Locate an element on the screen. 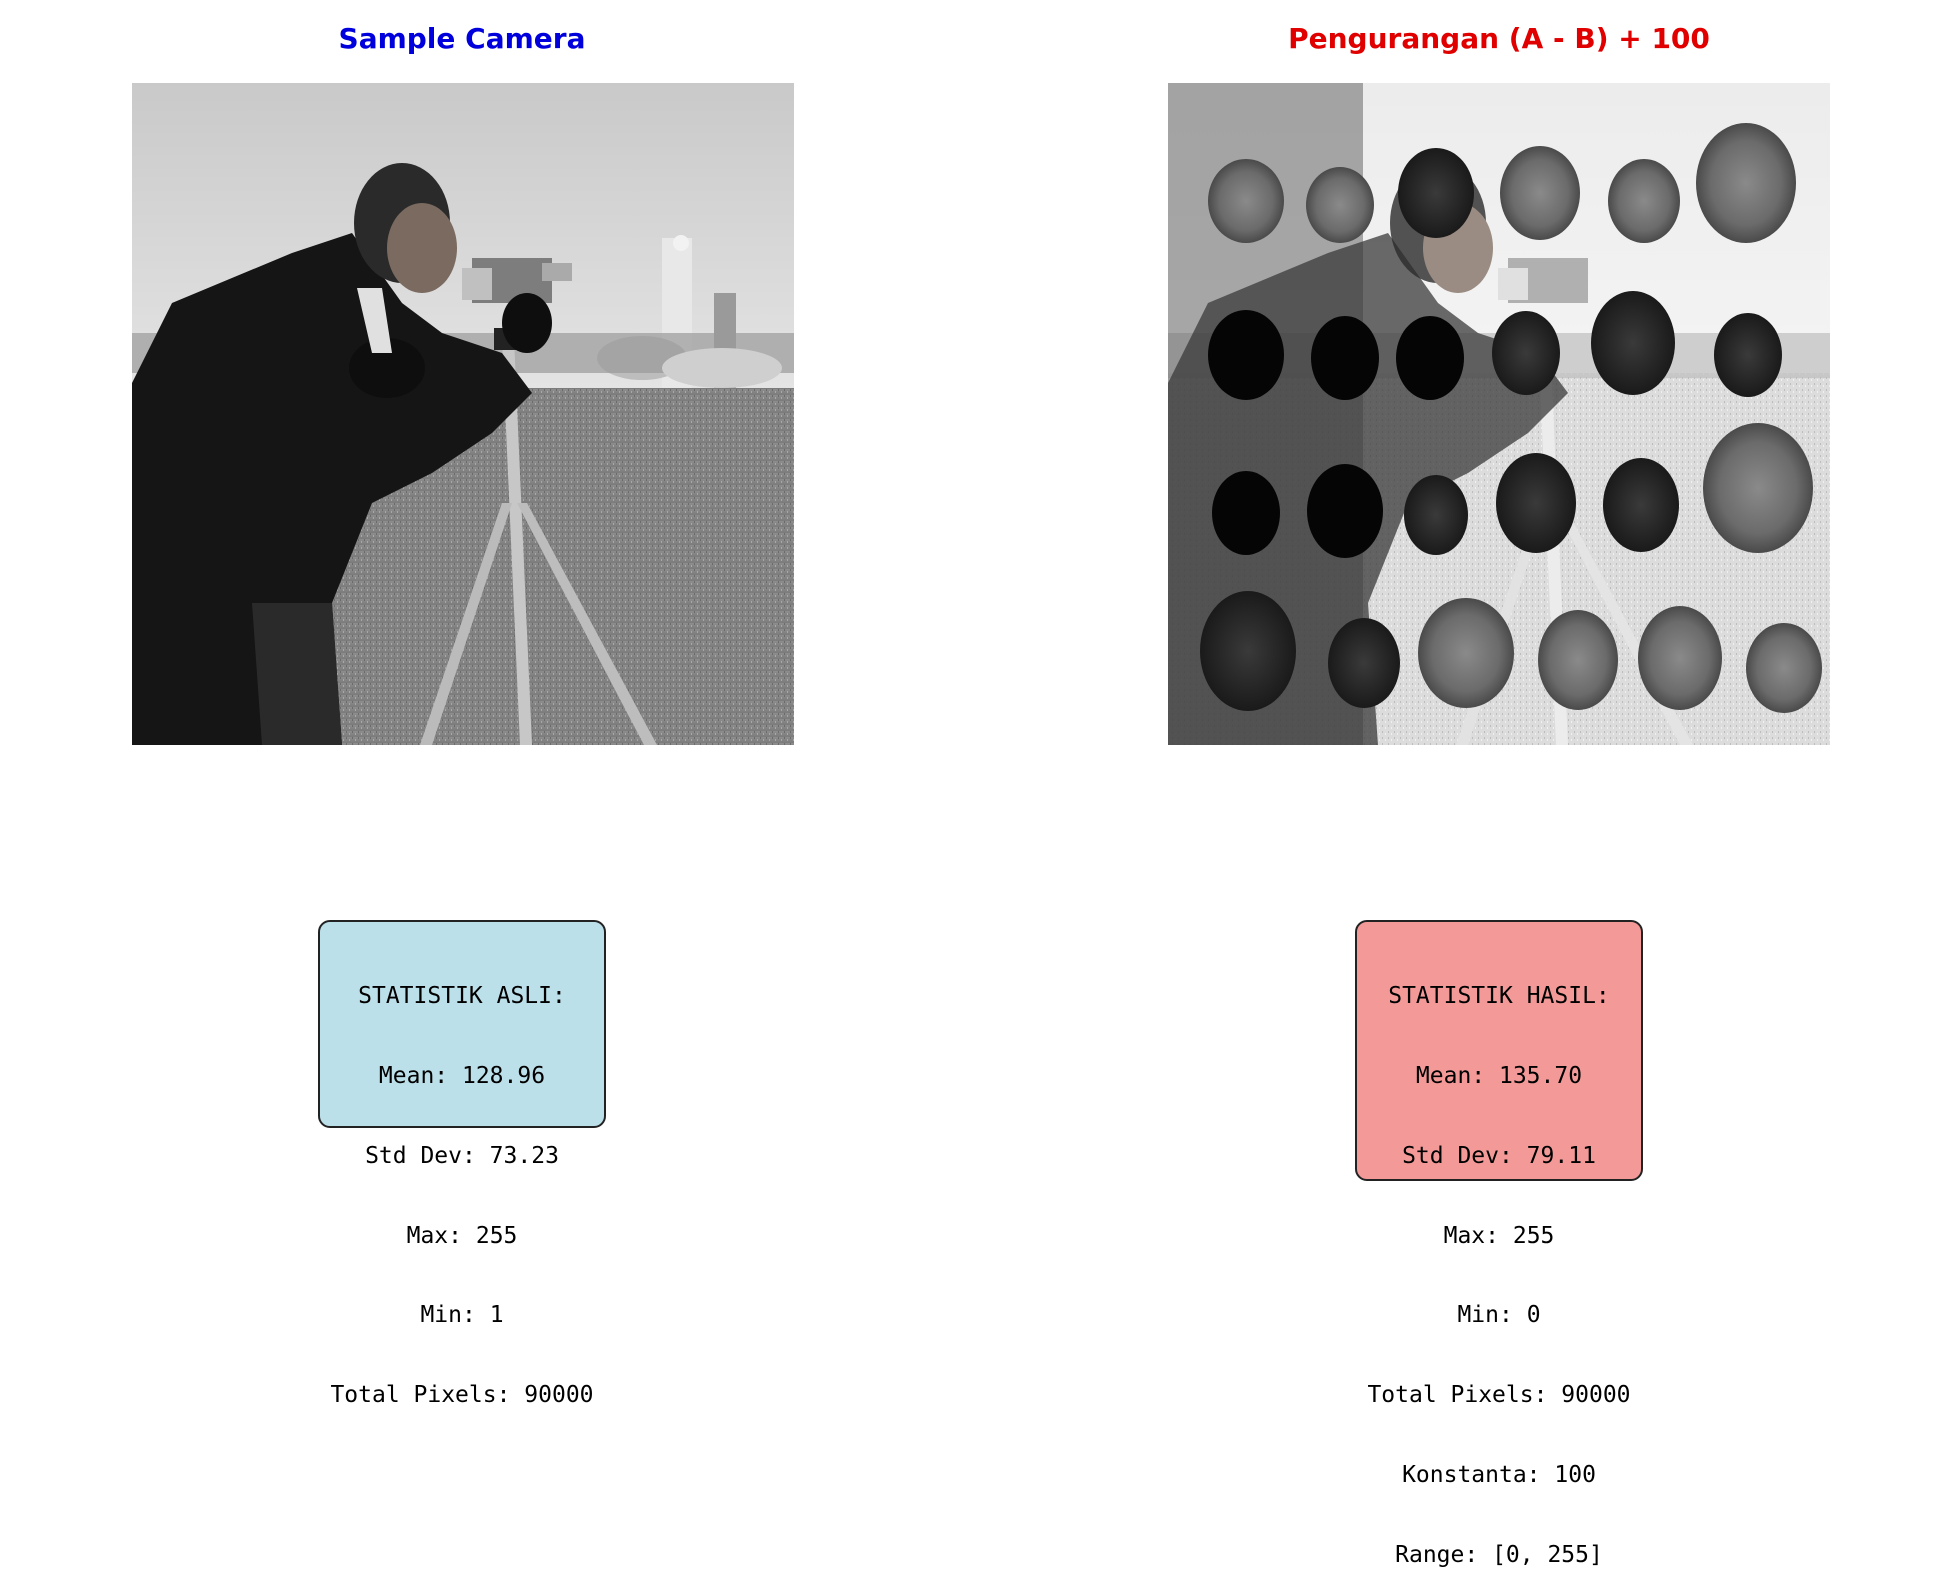 The width and height of the screenshot is (1949, 1595). original-total-pixels: Total Pixels: 90000 is located at coordinates (462, 1395).